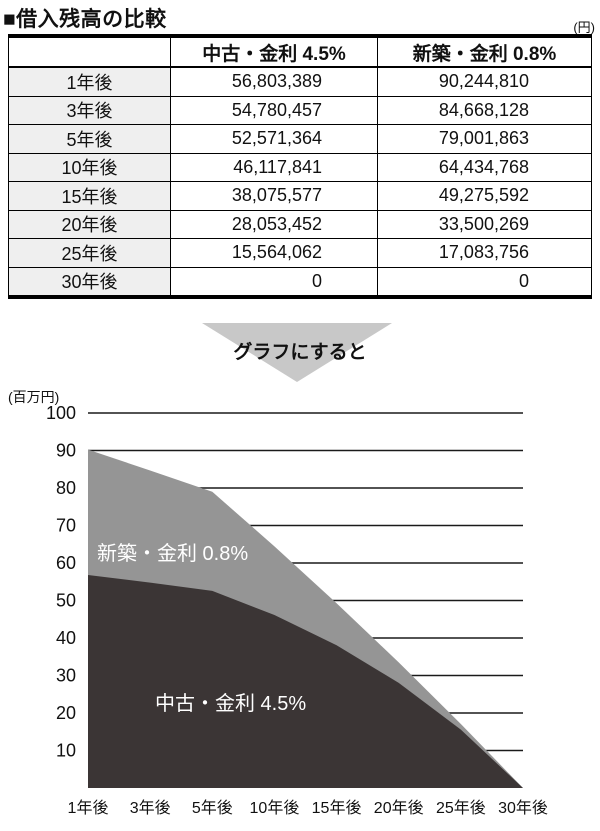 The image size is (600, 831). What do you see at coordinates (274, 110) in the screenshot?
I see `used-value-cell: 54,780,457` at bounding box center [274, 110].